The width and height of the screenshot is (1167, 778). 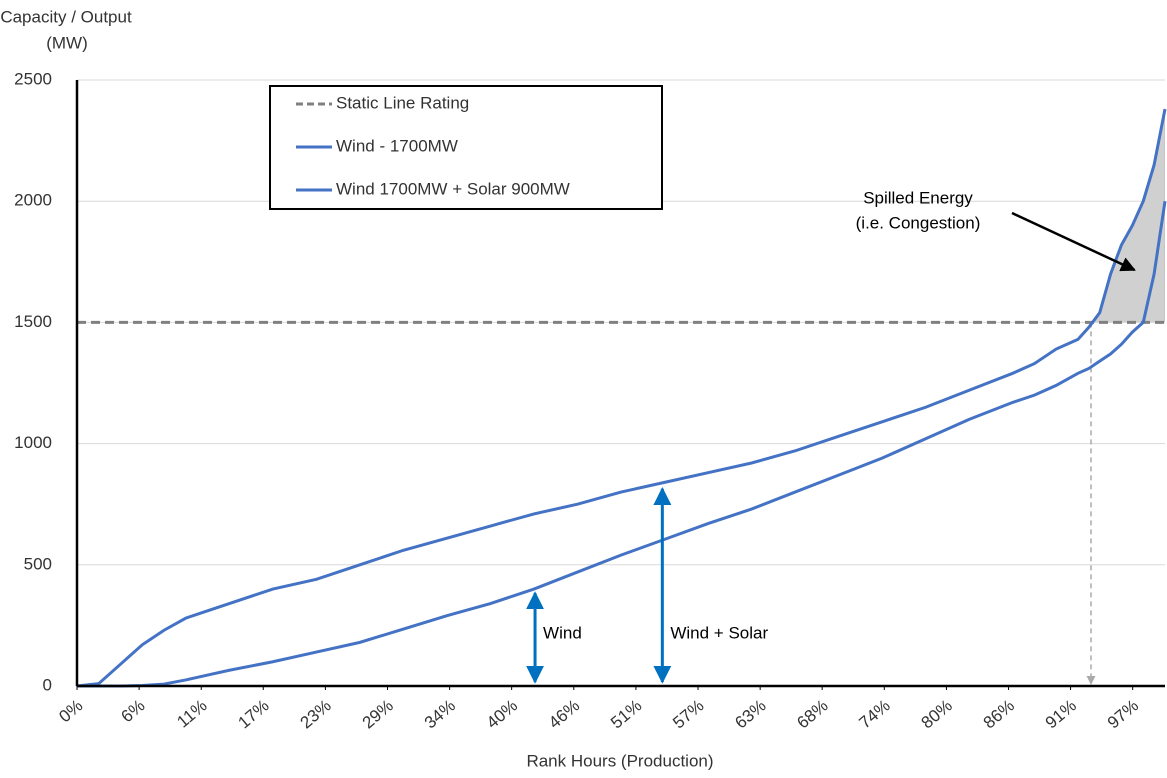 What do you see at coordinates (999, 714) in the screenshot?
I see `x-tick-label: 86%` at bounding box center [999, 714].